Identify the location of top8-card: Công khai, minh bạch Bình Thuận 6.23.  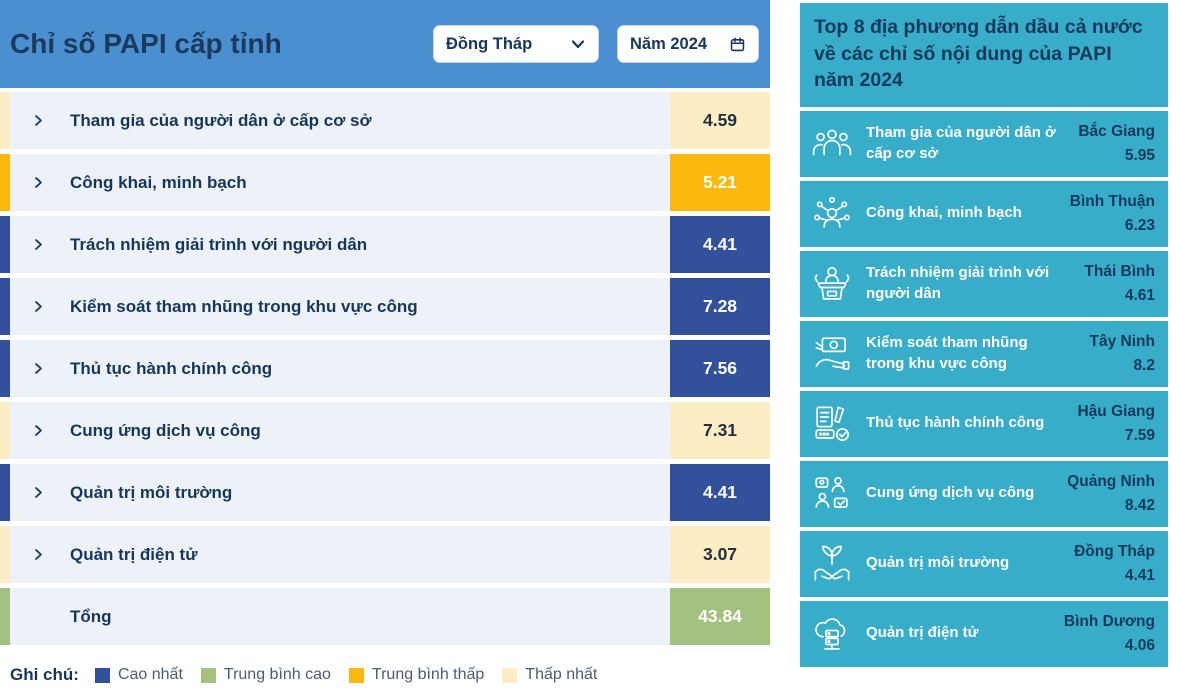
(984, 213).